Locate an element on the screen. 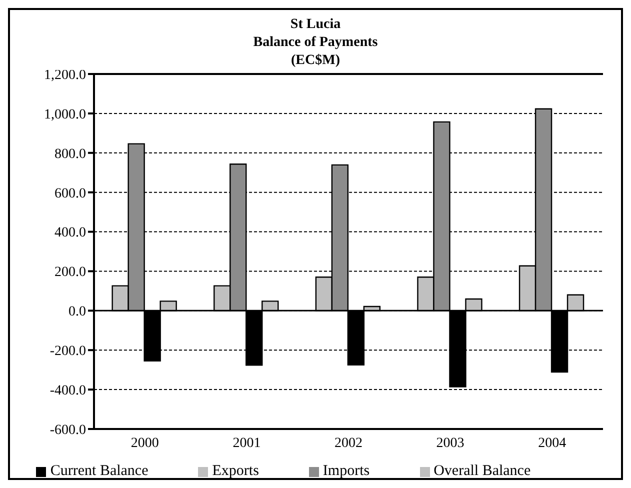 The width and height of the screenshot is (631, 488). y-tick-label: 600.0 is located at coordinates (70, 194).